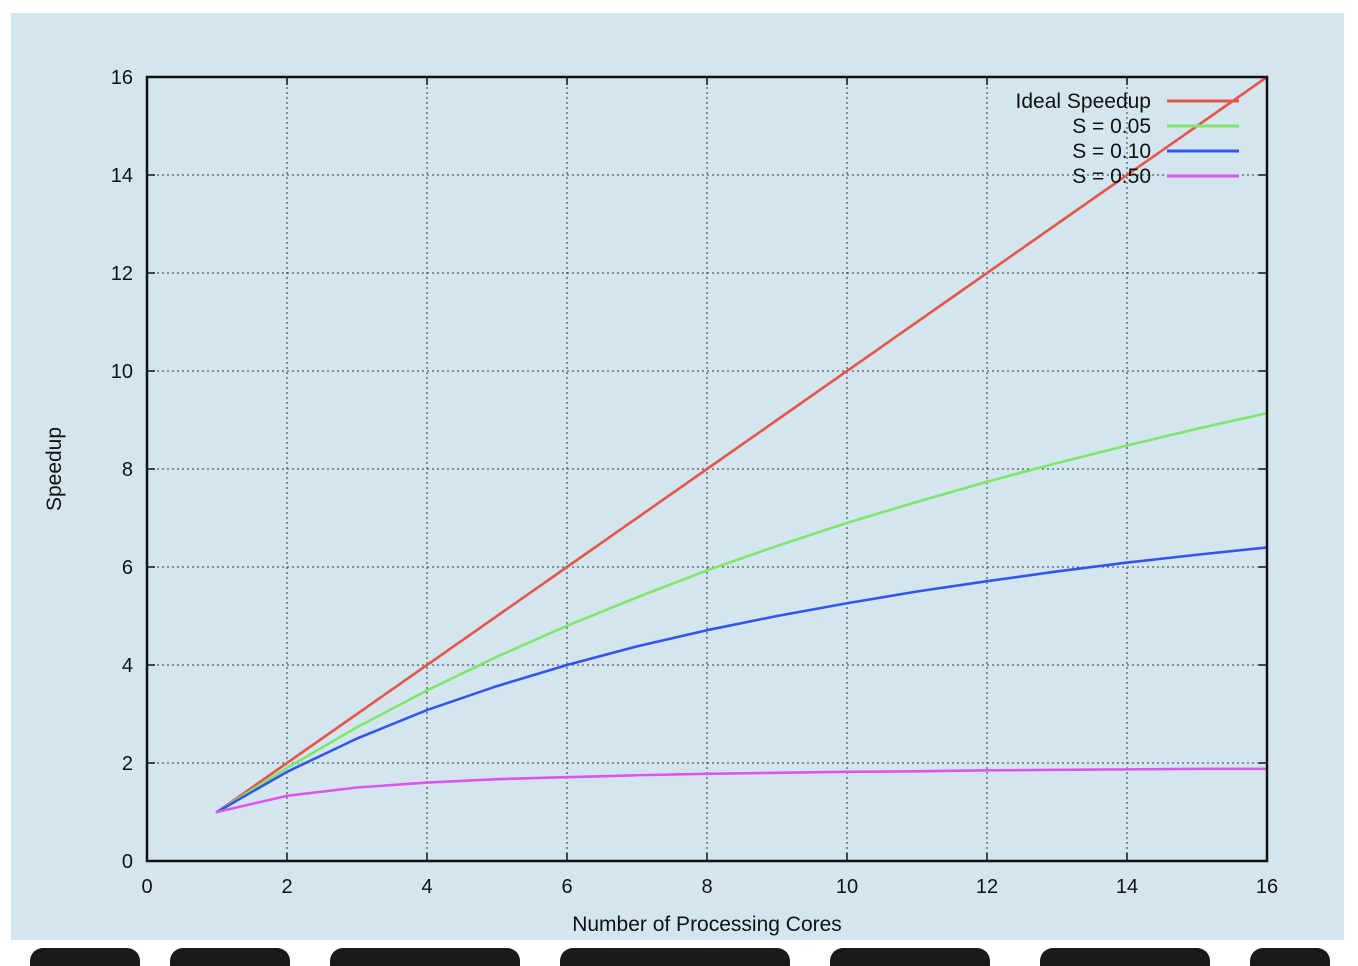 The height and width of the screenshot is (966, 1358). I want to click on y-tick-label: 6, so click(127, 568).